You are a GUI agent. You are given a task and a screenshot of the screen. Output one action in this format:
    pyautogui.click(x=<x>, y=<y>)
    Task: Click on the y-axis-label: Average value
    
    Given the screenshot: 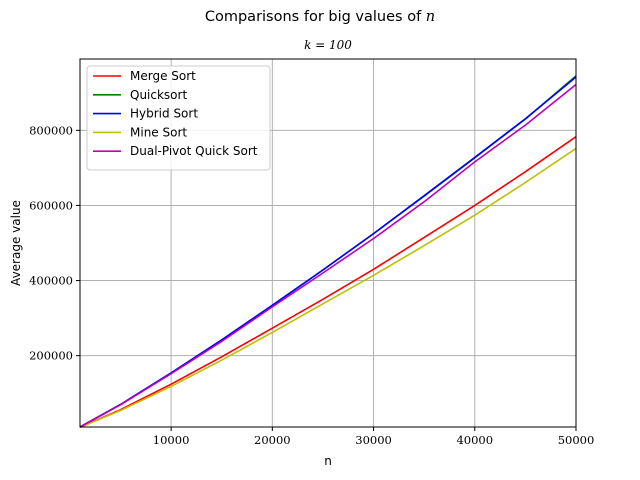 What is the action you would take?
    pyautogui.click(x=16, y=243)
    